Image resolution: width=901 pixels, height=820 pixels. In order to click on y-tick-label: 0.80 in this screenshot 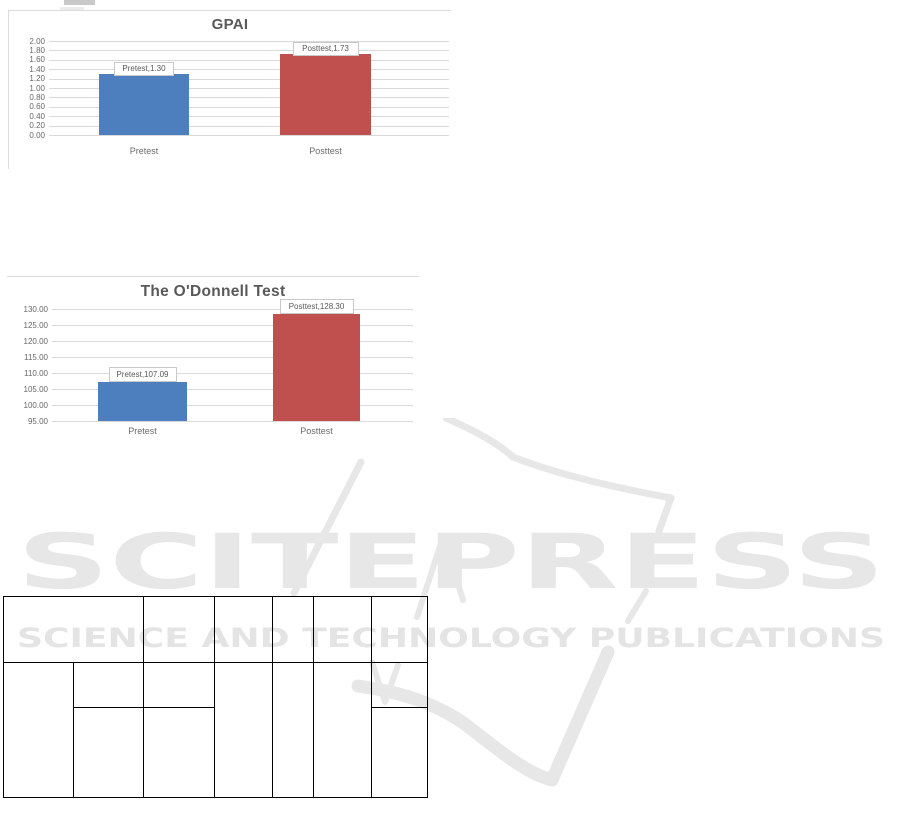, I will do `click(37, 97)`.